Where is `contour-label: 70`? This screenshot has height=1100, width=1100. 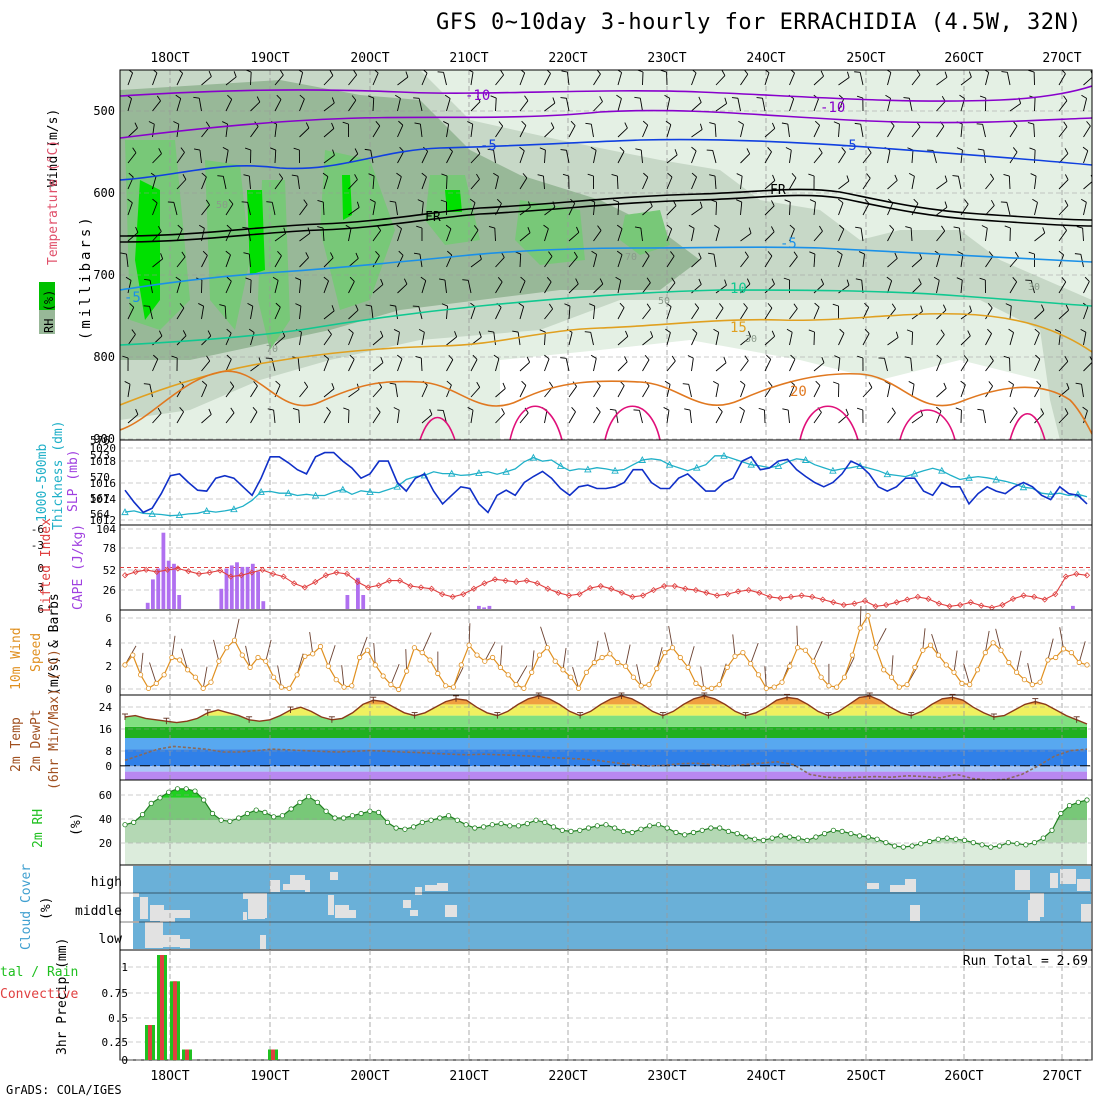 contour-label: 70 is located at coordinates (272, 349).